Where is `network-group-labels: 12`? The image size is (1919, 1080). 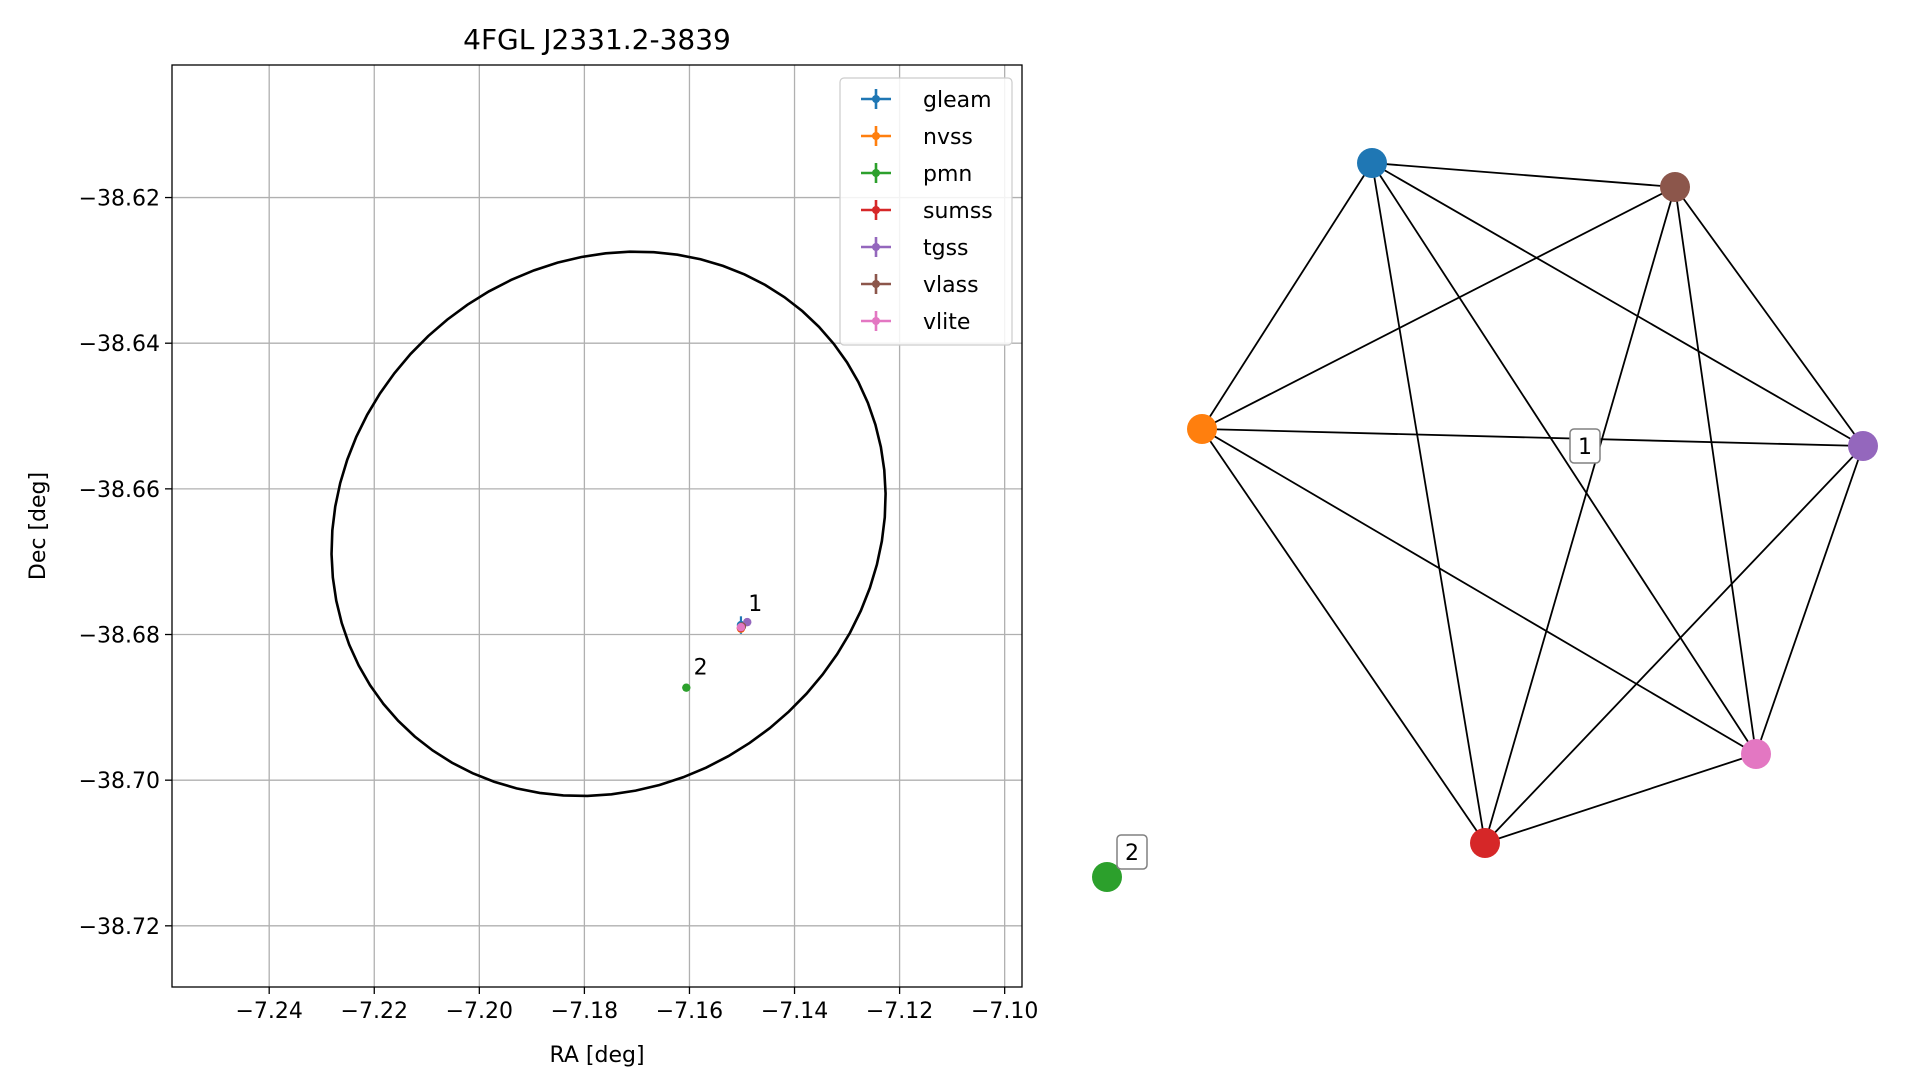 network-group-labels: 12 is located at coordinates (1358, 649).